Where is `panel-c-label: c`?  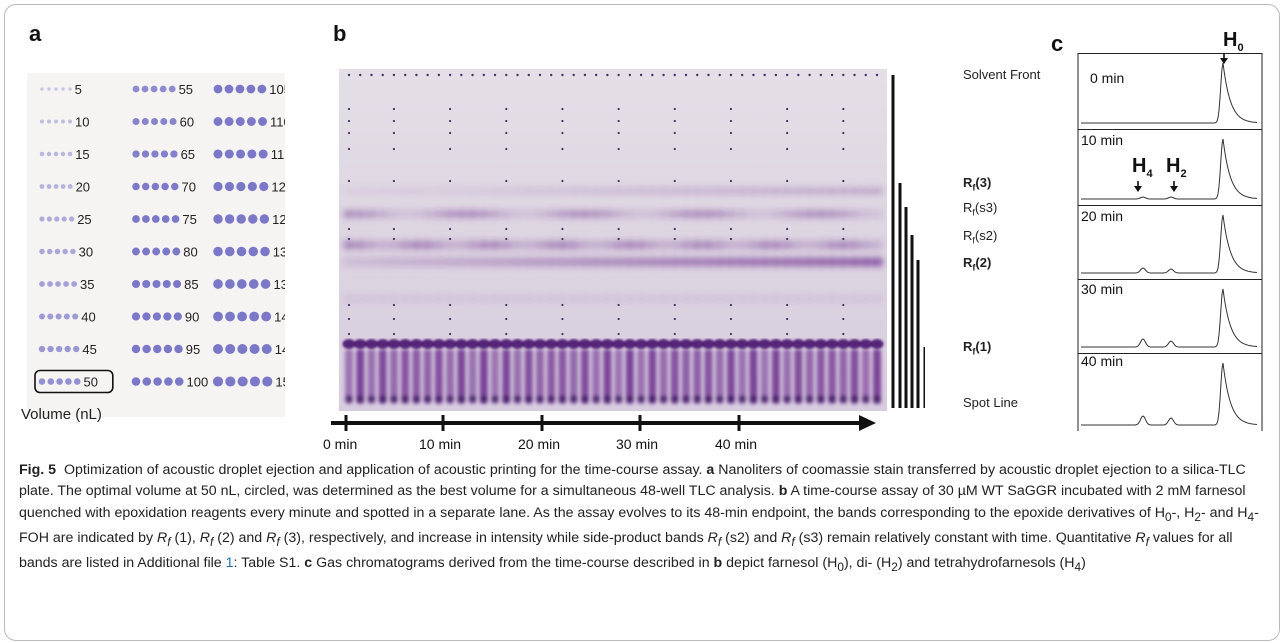 panel-c-label: c is located at coordinates (1057, 43).